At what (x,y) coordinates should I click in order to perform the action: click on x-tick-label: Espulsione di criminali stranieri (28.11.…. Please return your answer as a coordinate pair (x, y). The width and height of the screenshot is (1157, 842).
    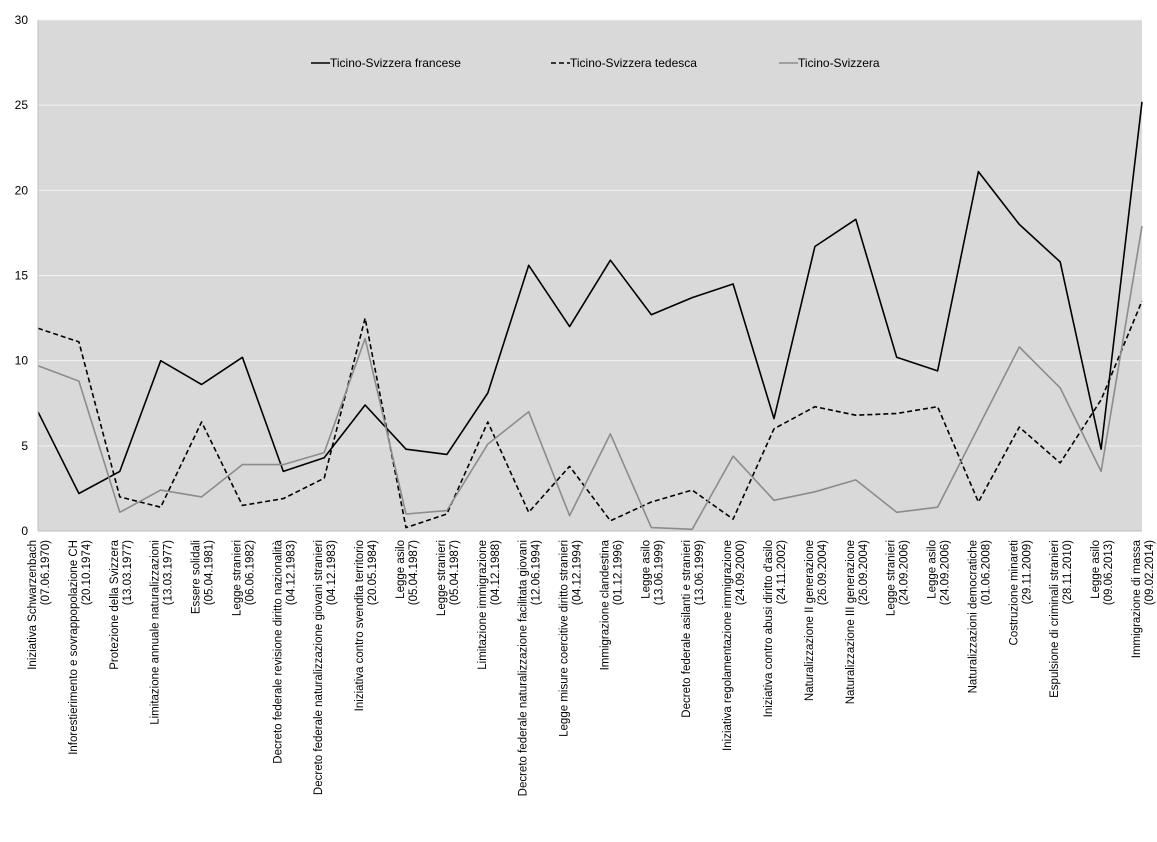
    Looking at the image, I should click on (1061, 619).